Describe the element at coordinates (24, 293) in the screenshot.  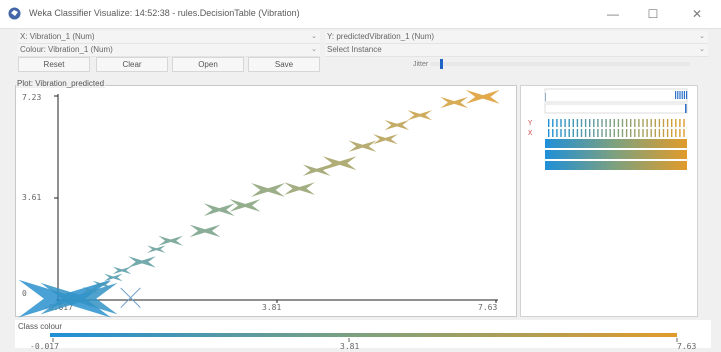
I see `y-tick-label: 0` at that location.